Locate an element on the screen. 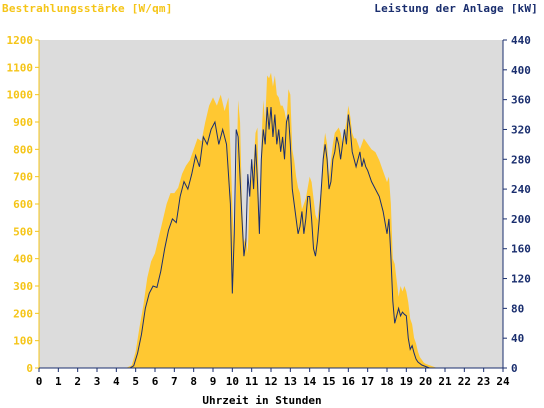 Image resolution: width=544 pixels, height=408 pixels. right-tick-label: 320 is located at coordinates (521, 129).